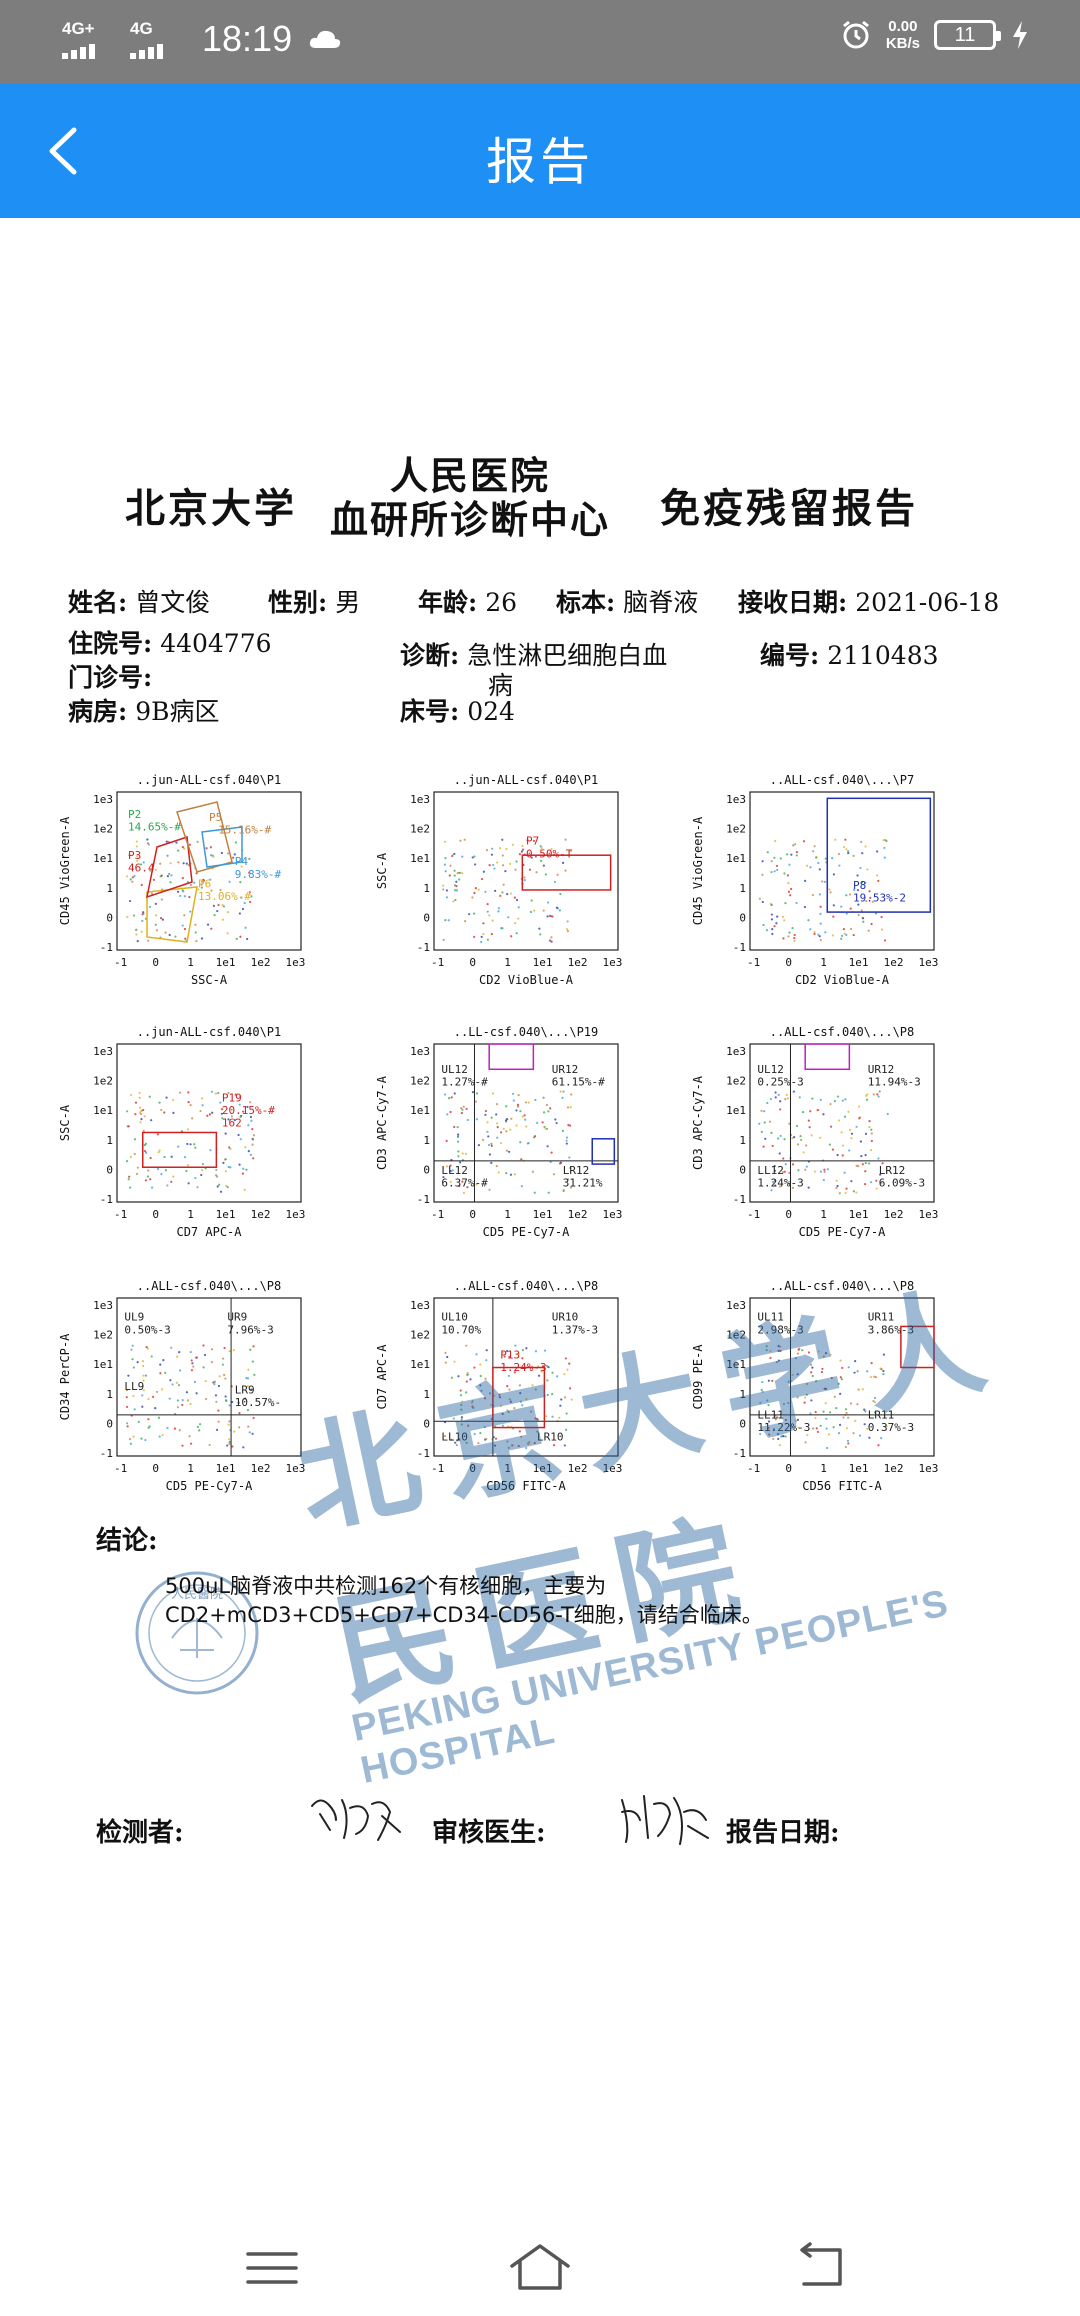  I want to click on home-icon, so click(540, 2268).